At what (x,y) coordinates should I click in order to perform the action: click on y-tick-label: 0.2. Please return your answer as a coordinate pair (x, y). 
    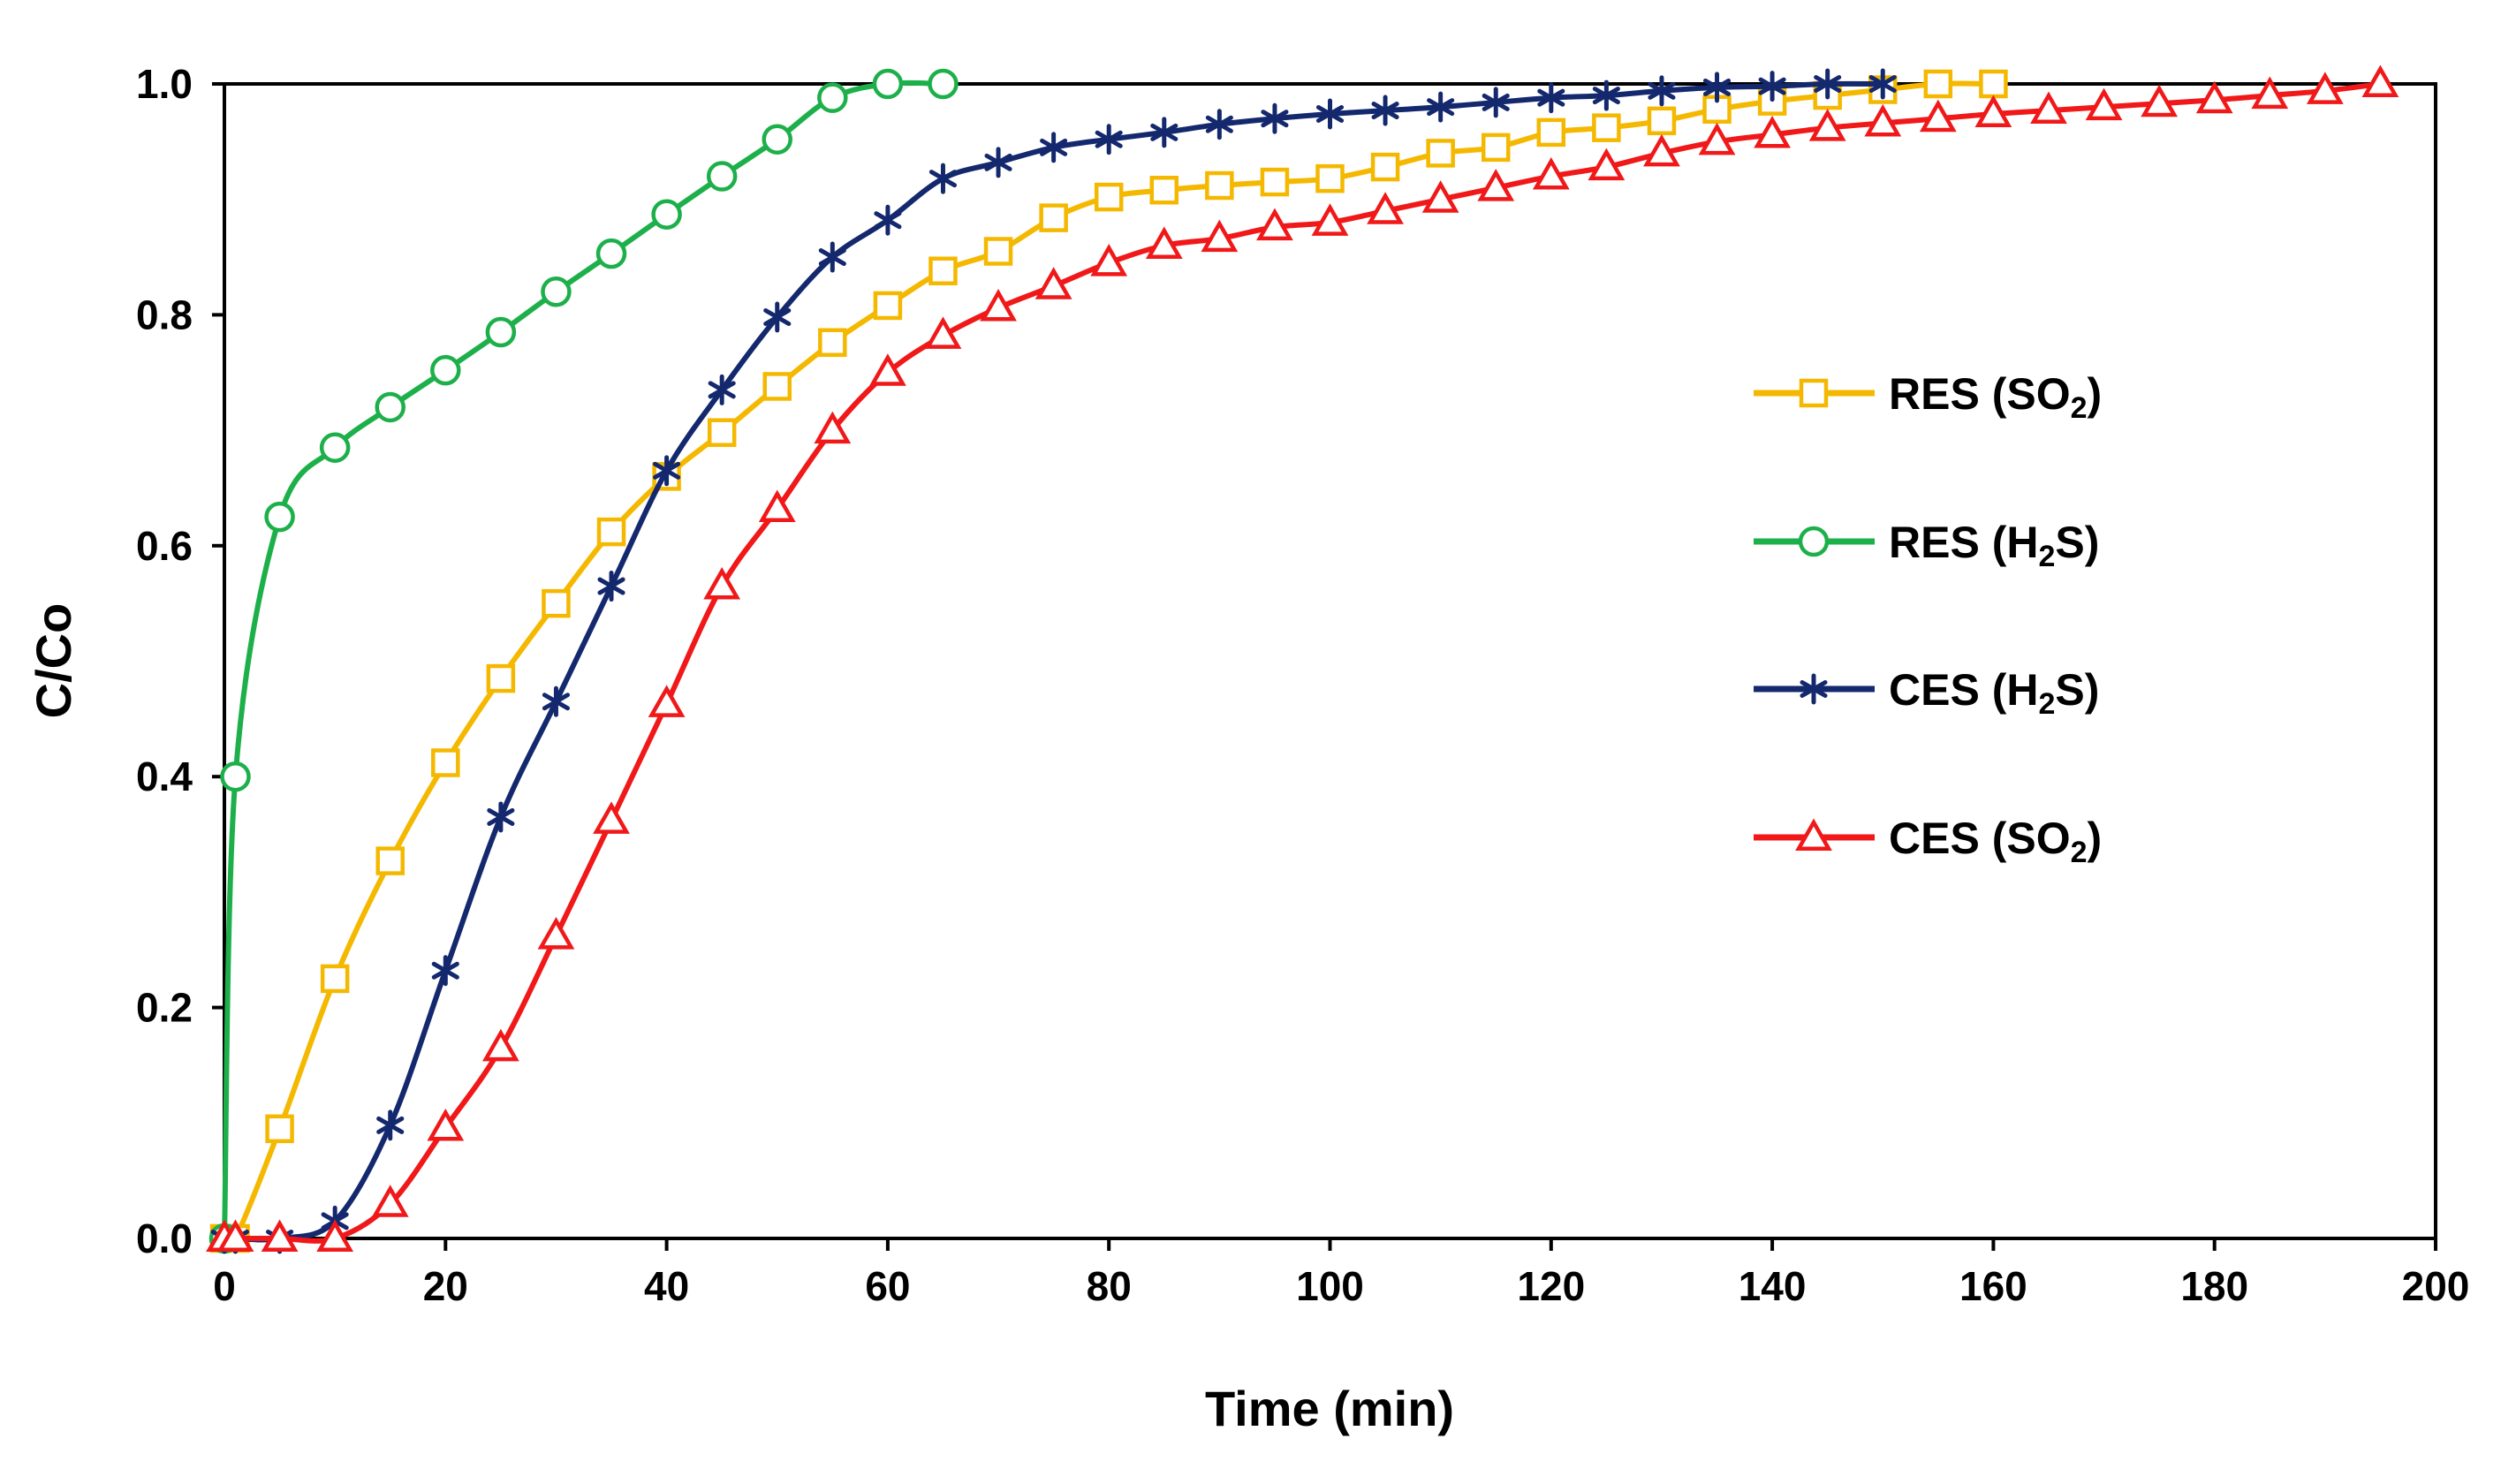
    Looking at the image, I should click on (164, 1008).